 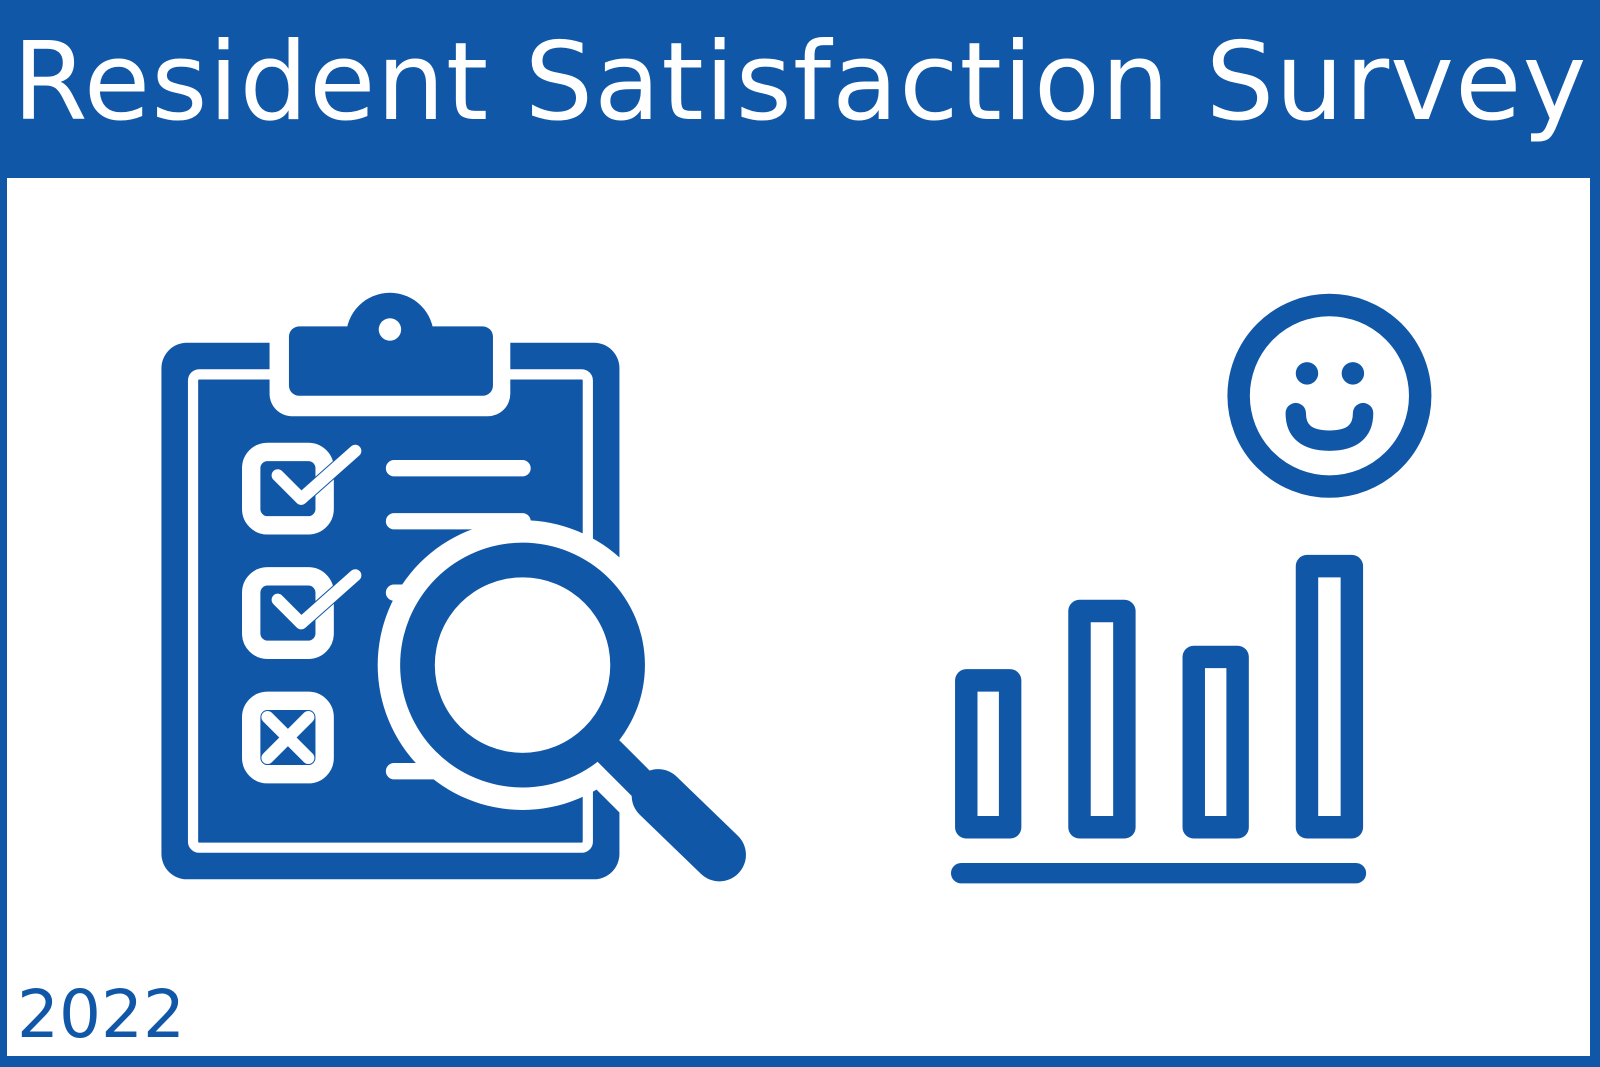 What do you see at coordinates (101, 1014) in the screenshot?
I see `survey-year: 2022` at bounding box center [101, 1014].